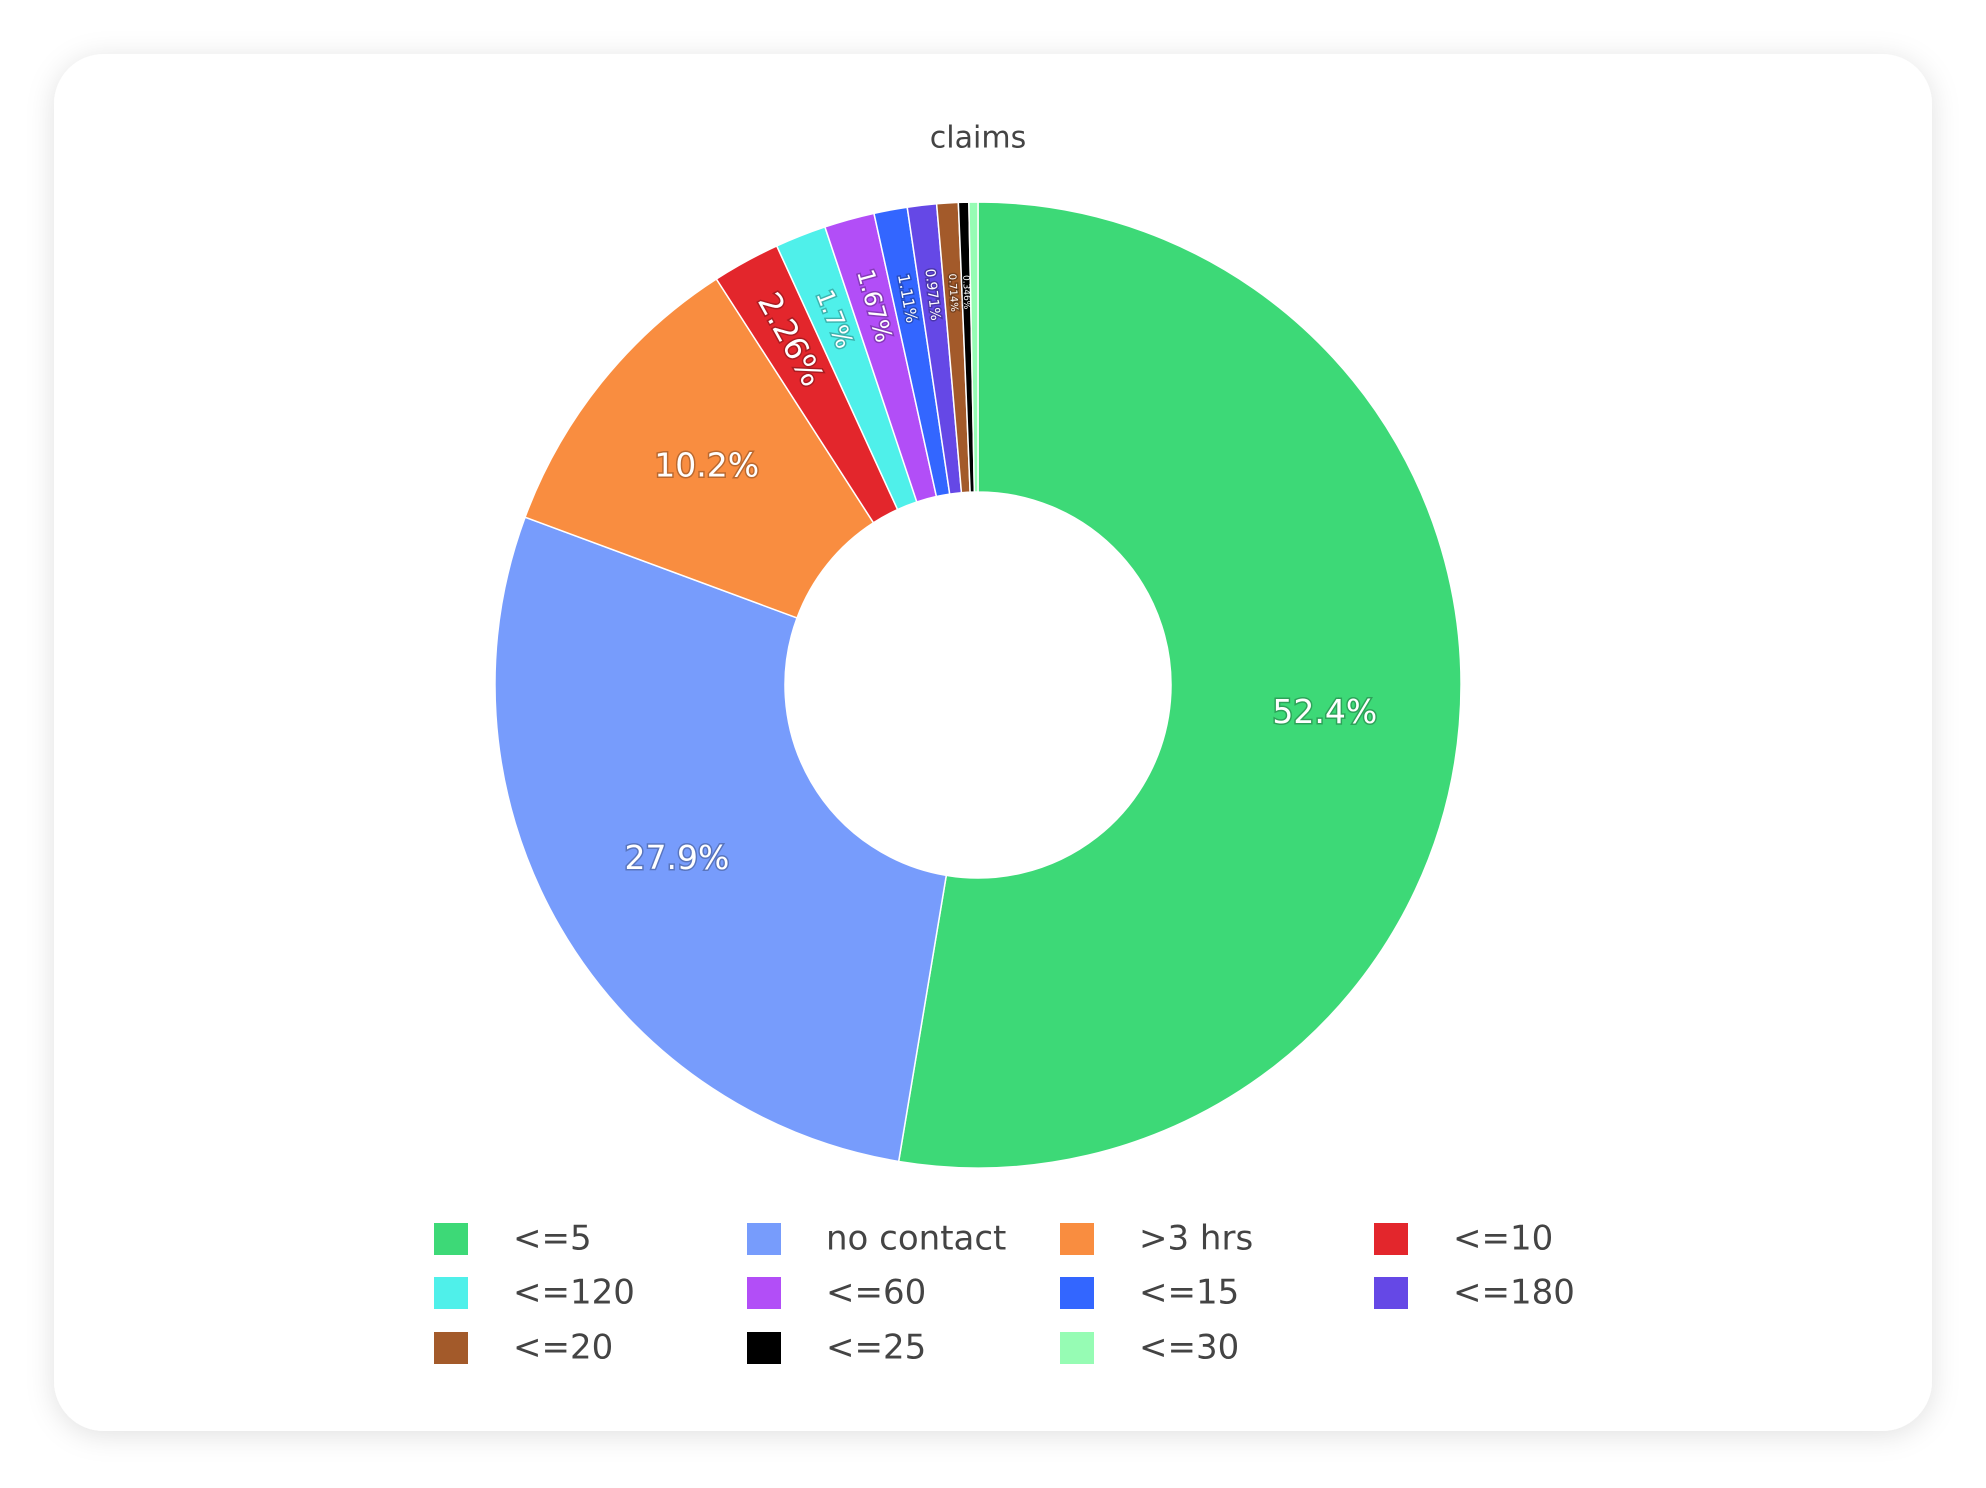 This screenshot has height=1488, width=1986. What do you see at coordinates (1324, 711) in the screenshot?
I see `slice-label: 52.4%` at bounding box center [1324, 711].